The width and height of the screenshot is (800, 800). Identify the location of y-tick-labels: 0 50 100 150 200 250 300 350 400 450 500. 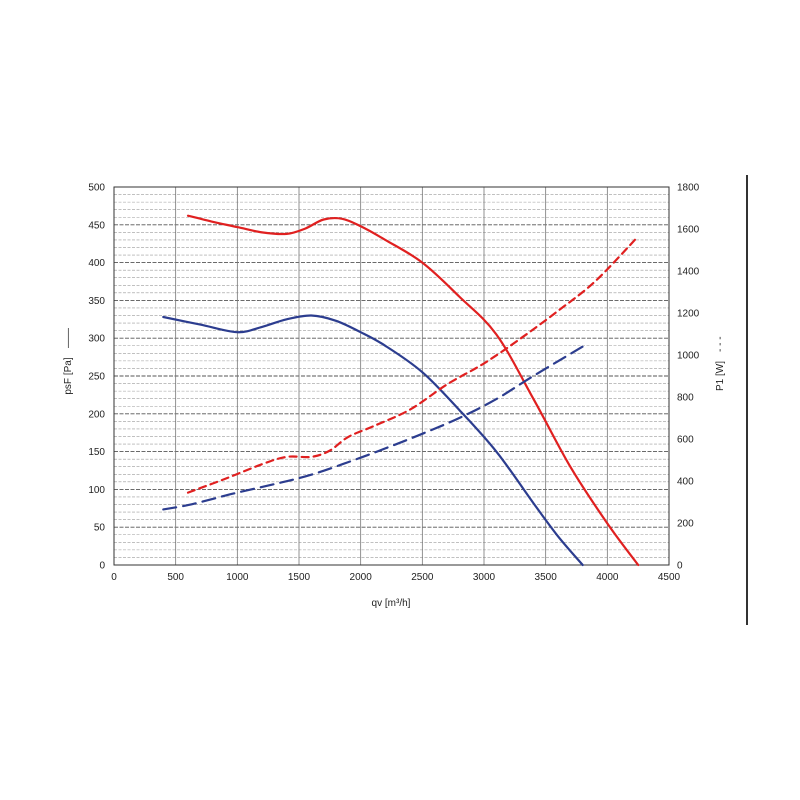
(96, 377).